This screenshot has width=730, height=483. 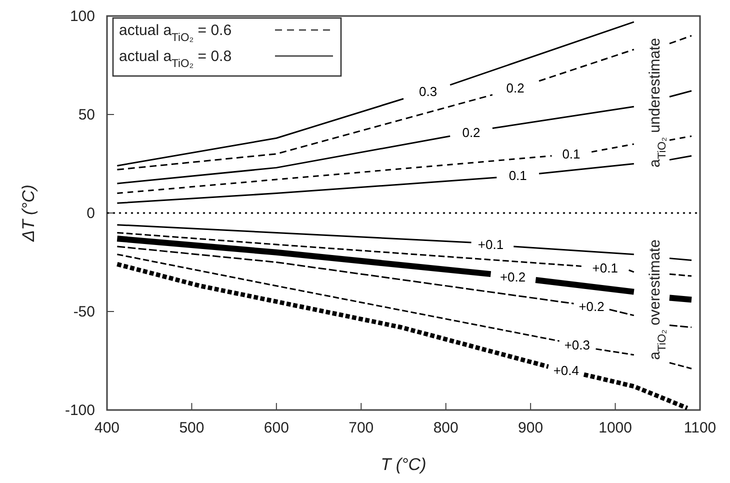 What do you see at coordinates (82, 16) in the screenshot?
I see `y-tick-label: 100` at bounding box center [82, 16].